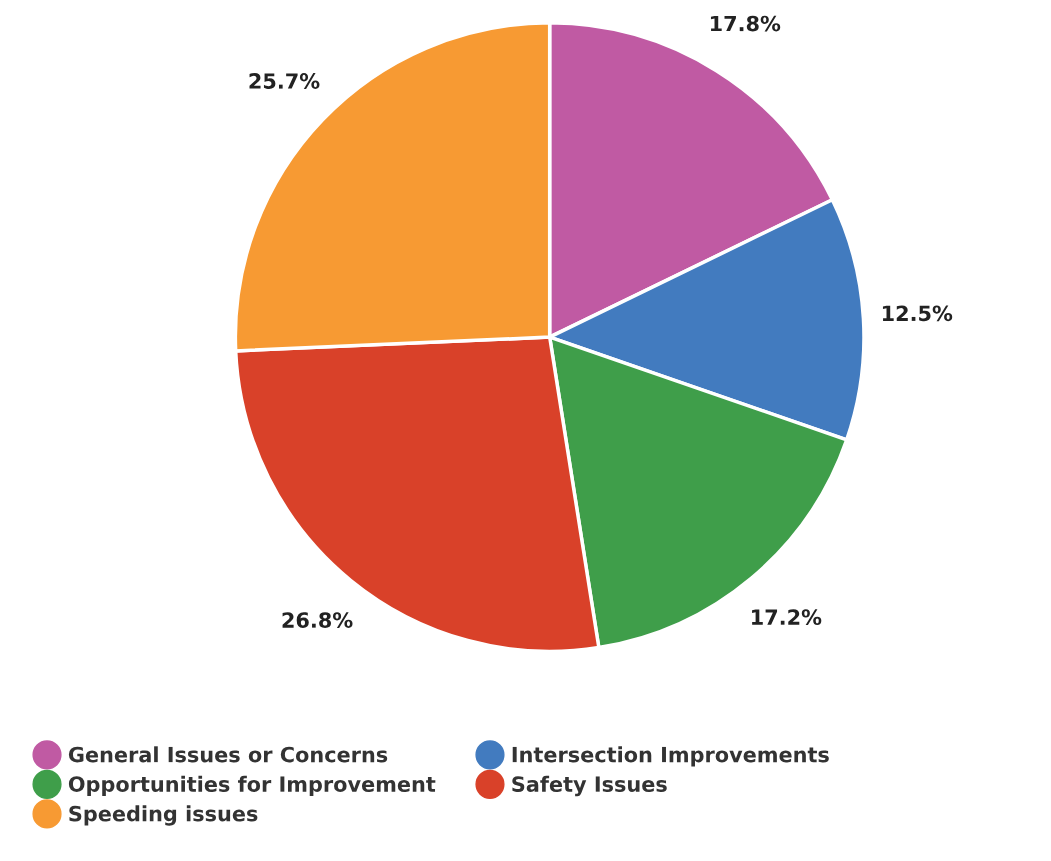  Describe the element at coordinates (284, 81) in the screenshot. I see `data-label: 25.7%` at that location.